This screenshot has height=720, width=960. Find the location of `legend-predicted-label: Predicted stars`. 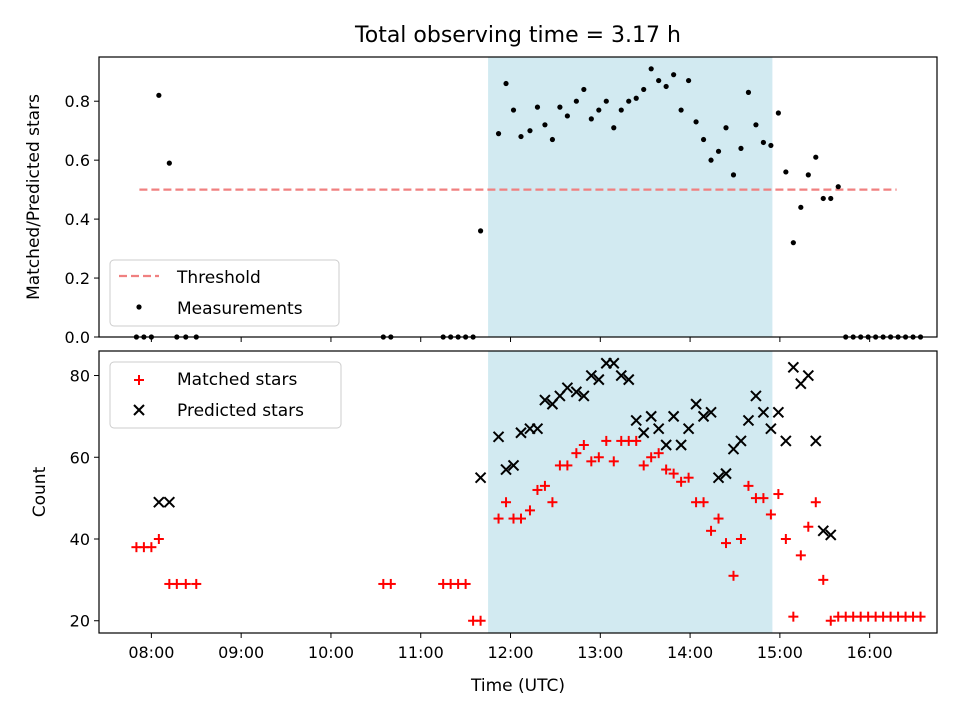

legend-predicted-label: Predicted stars is located at coordinates (240, 411).